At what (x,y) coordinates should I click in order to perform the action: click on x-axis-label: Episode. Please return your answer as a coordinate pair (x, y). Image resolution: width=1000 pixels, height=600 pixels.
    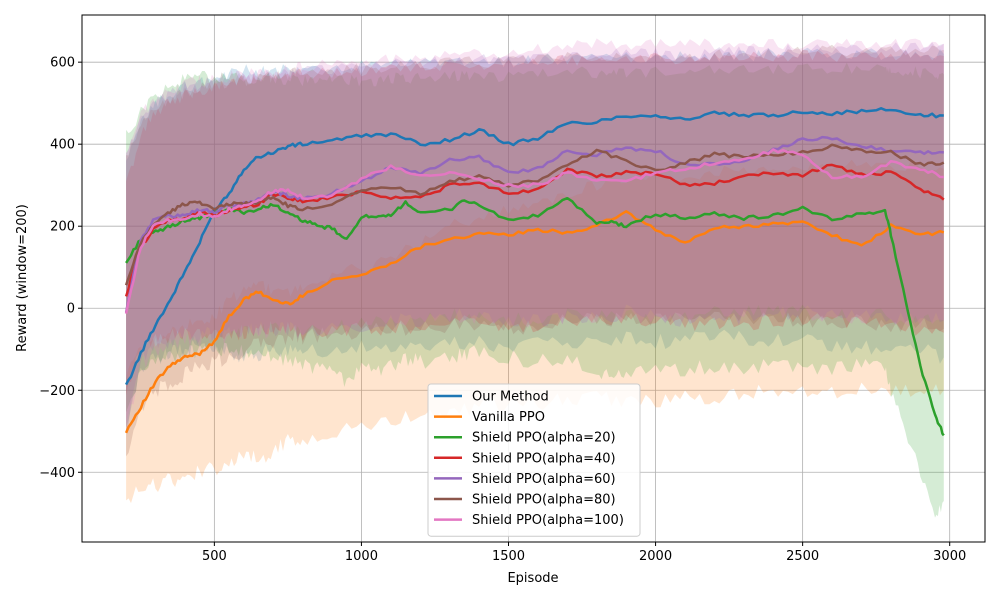
    Looking at the image, I should click on (532, 578).